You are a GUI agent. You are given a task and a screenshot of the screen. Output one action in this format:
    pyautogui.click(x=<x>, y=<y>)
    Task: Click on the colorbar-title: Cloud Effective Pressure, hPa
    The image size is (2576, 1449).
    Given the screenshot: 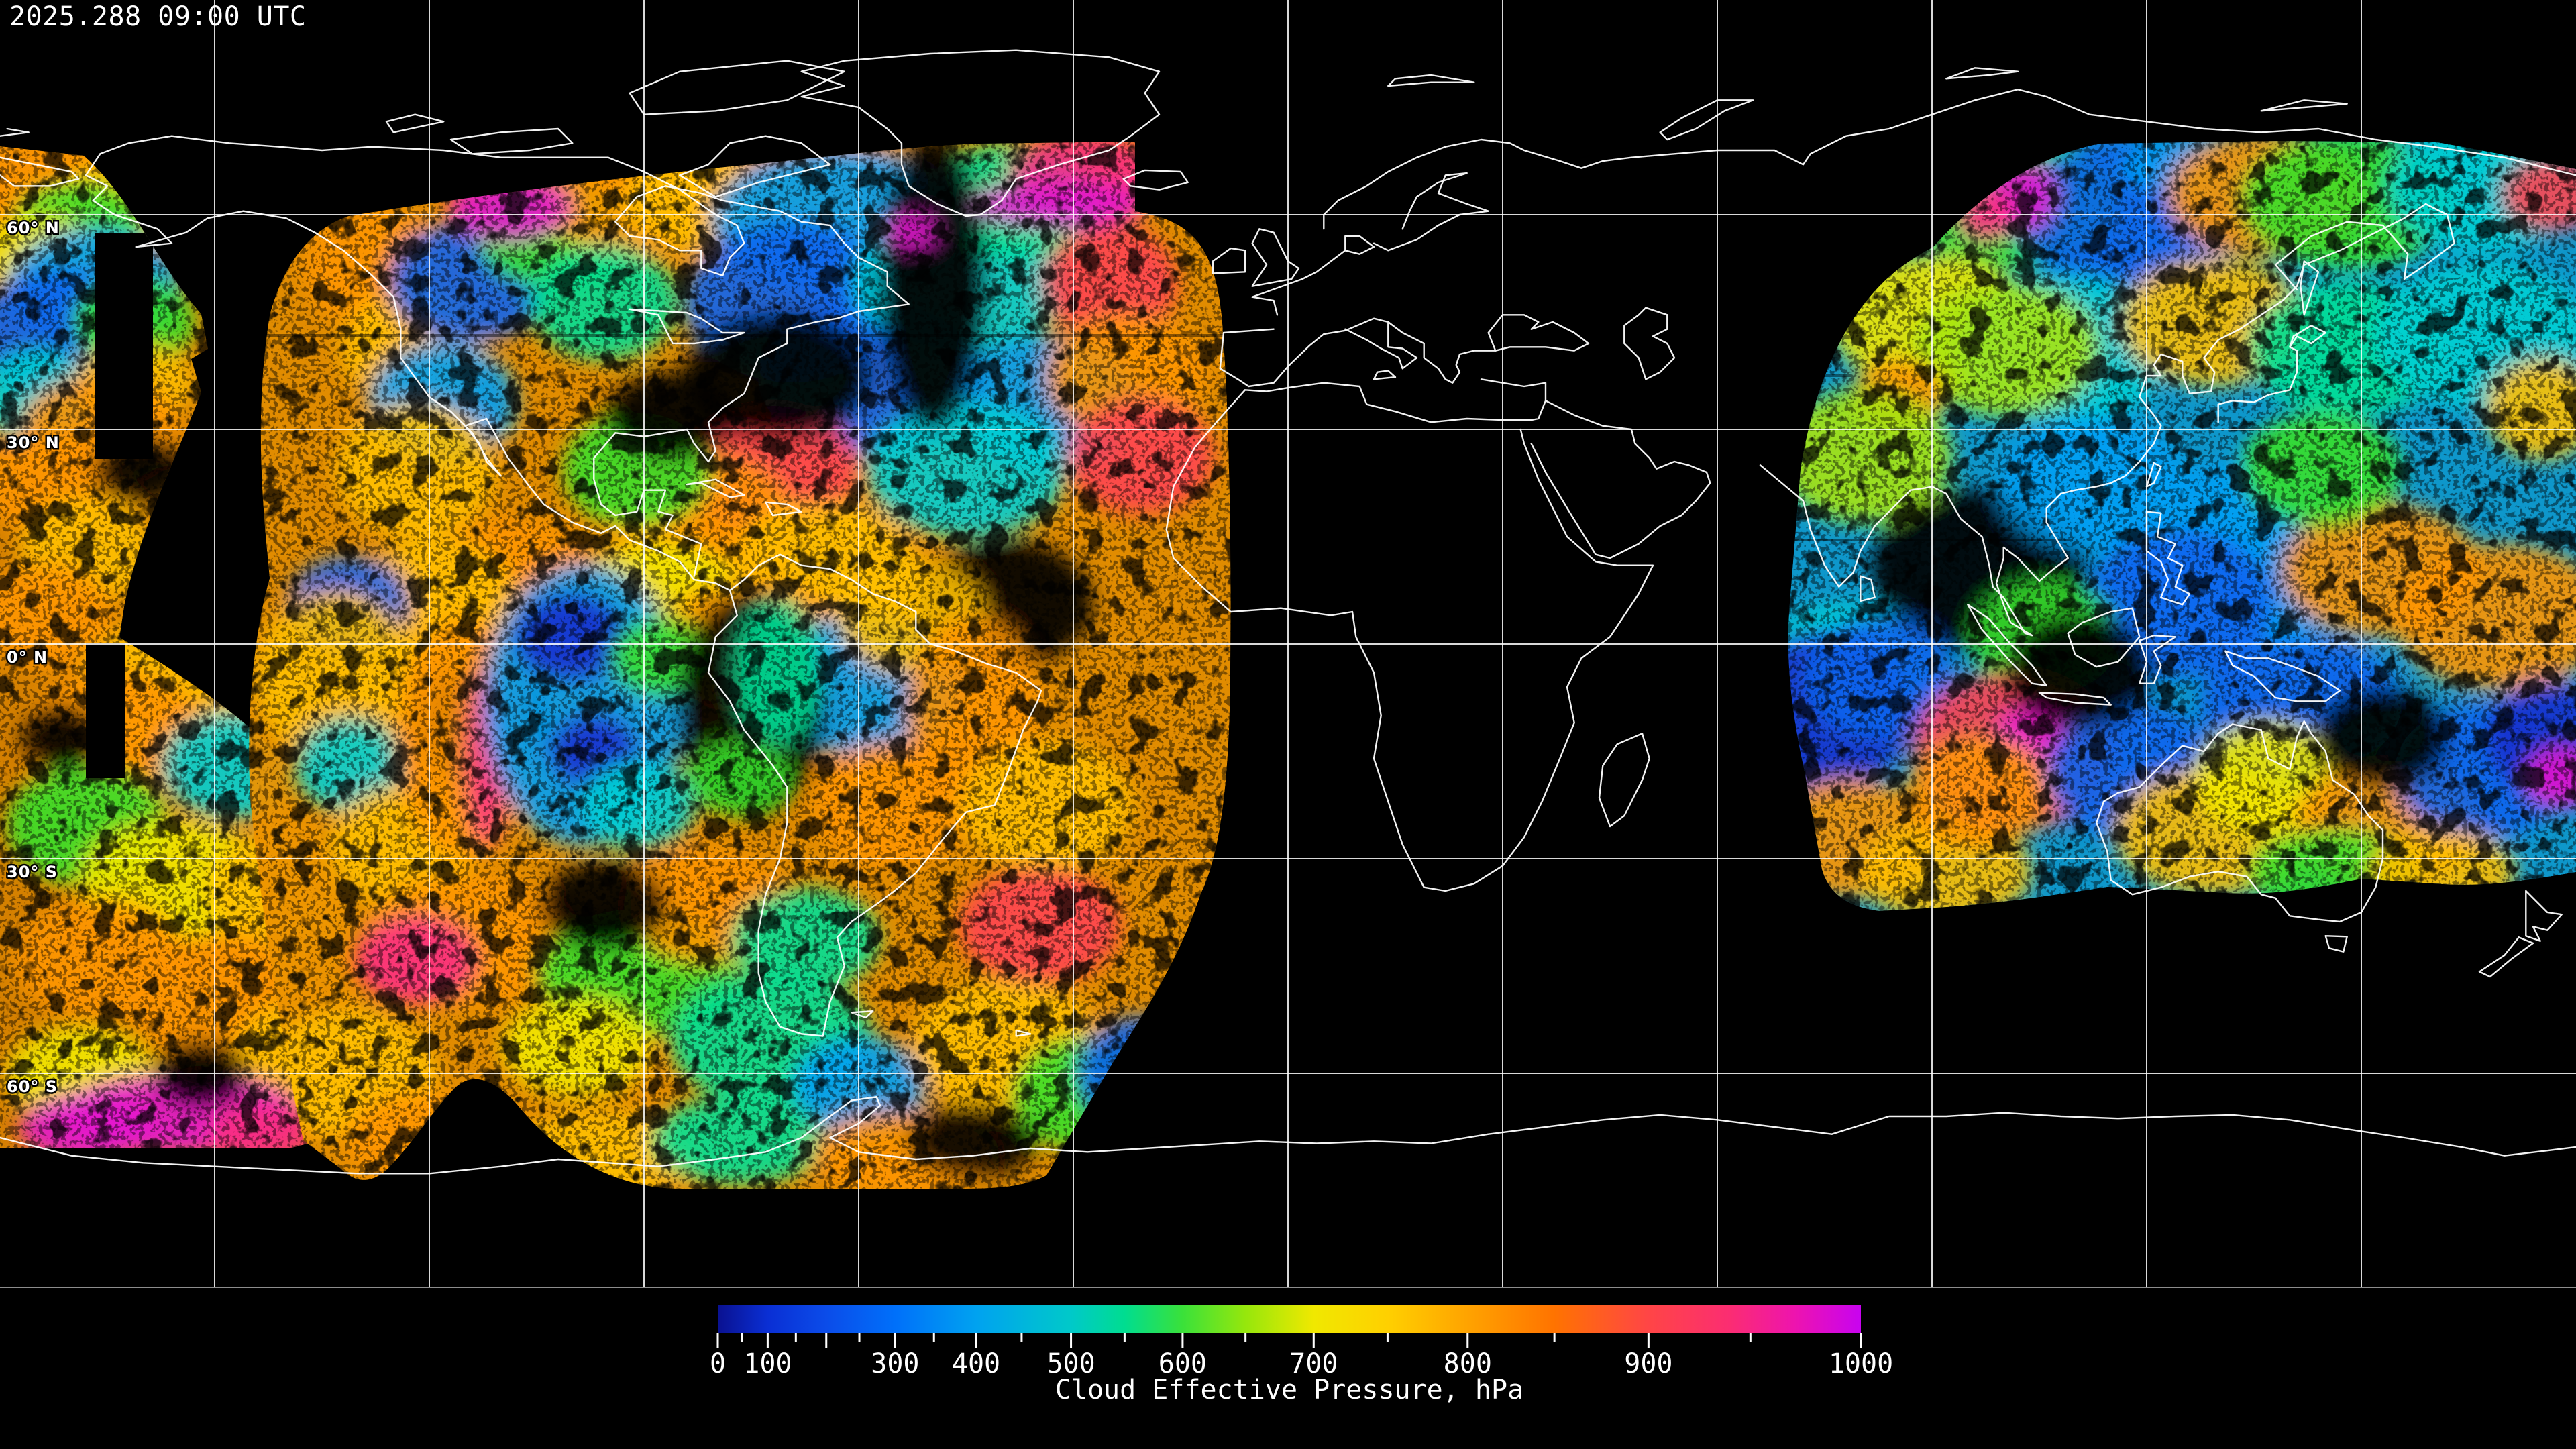 What is the action you would take?
    pyautogui.click(x=1289, y=1390)
    